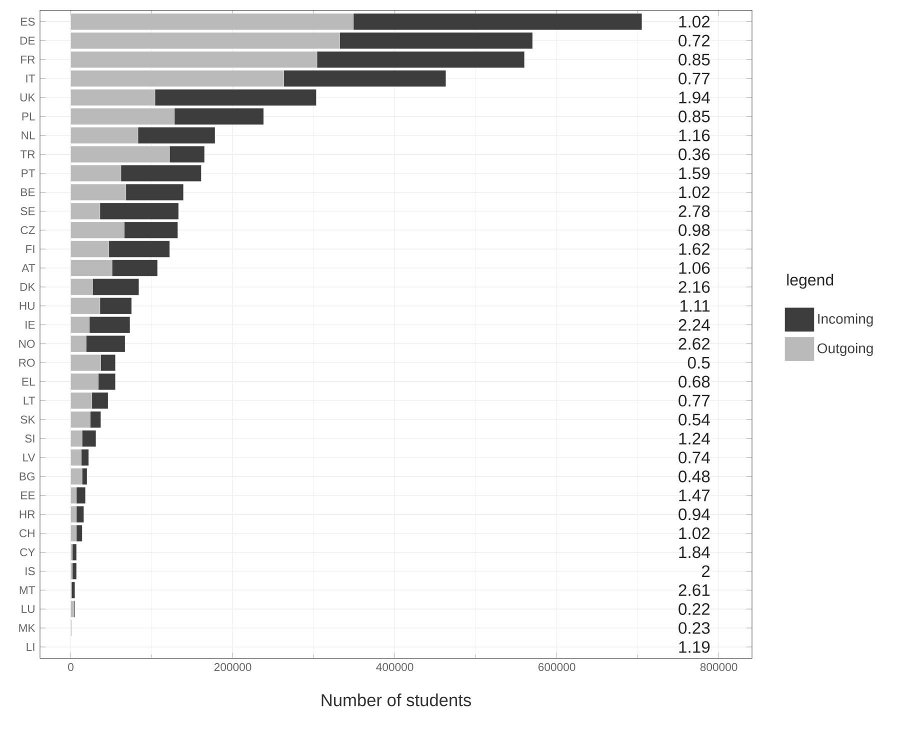 This screenshot has height=737, width=914. I want to click on annotation: 0.94, so click(694, 514).